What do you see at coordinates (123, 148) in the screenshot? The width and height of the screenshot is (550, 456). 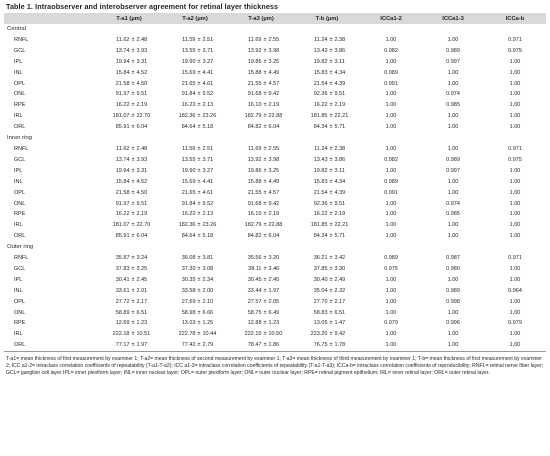 I see `mean-value: 11.62` at bounding box center [123, 148].